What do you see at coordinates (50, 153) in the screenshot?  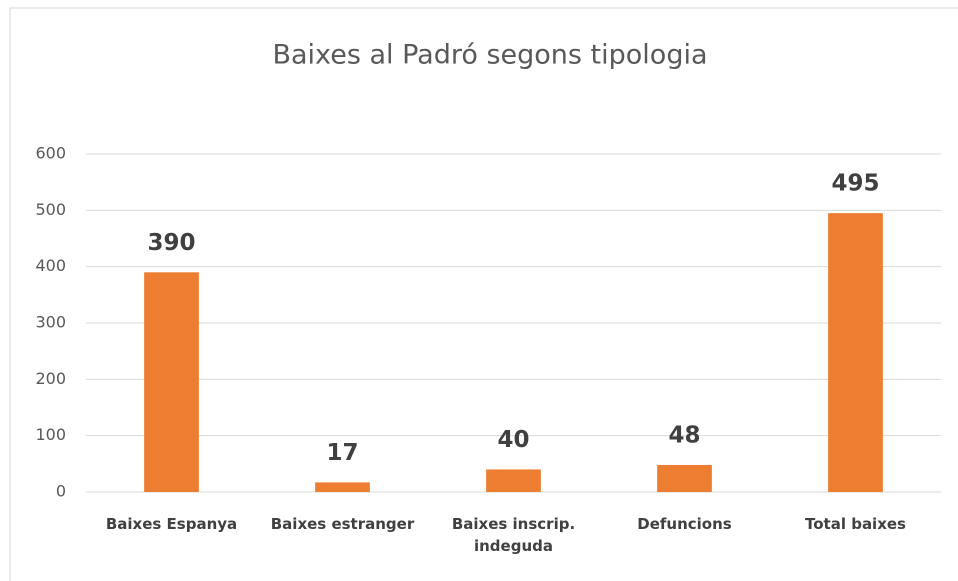 I see `y-tick-label: 600` at bounding box center [50, 153].